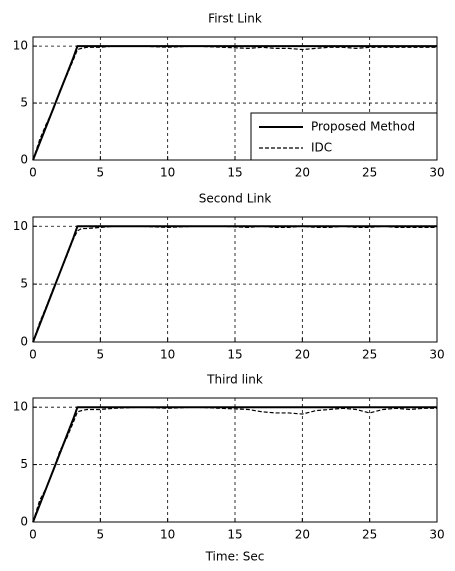 This screenshot has width=455, height=571. I want to click on x-axis-label: Time: Sec, so click(235, 557).